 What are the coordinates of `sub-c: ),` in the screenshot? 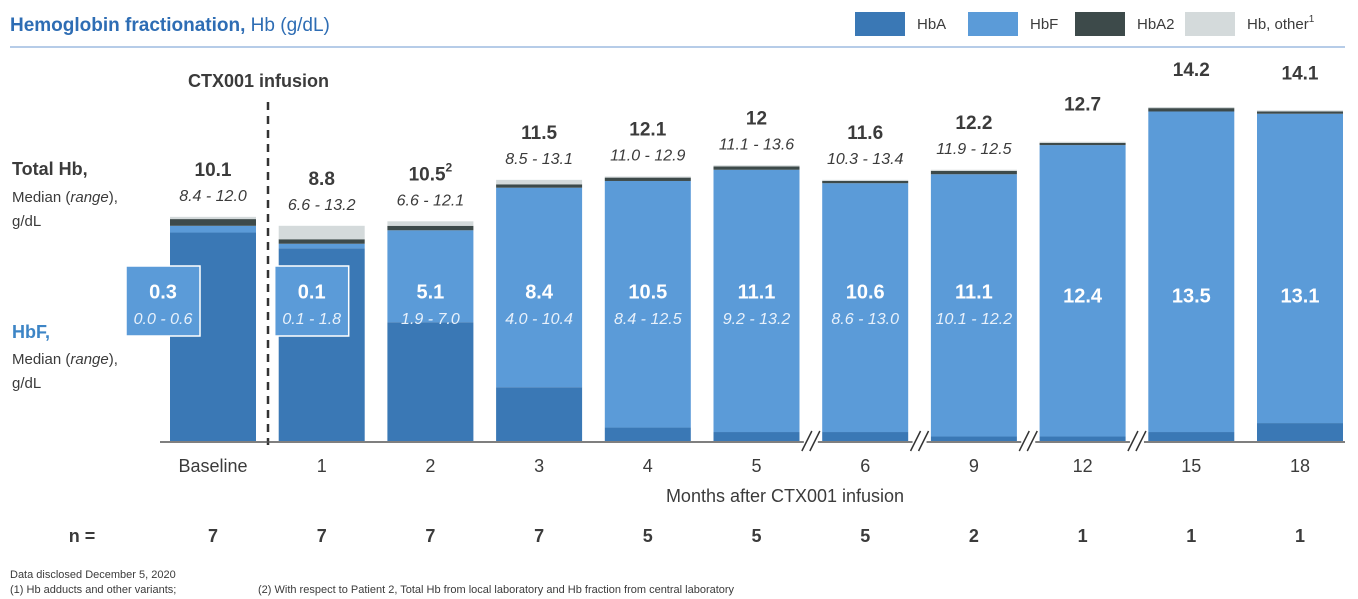 It's located at (113, 359).